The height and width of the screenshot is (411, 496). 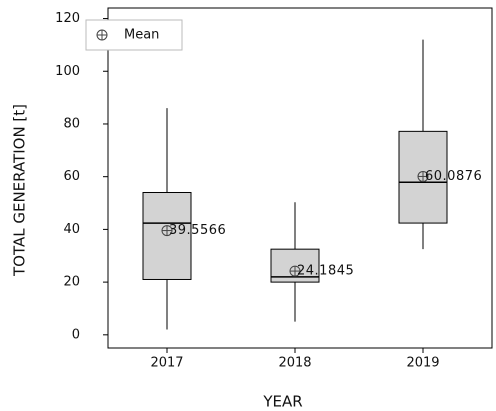 What do you see at coordinates (141, 35) in the screenshot?
I see `legend-label: Mean` at bounding box center [141, 35].